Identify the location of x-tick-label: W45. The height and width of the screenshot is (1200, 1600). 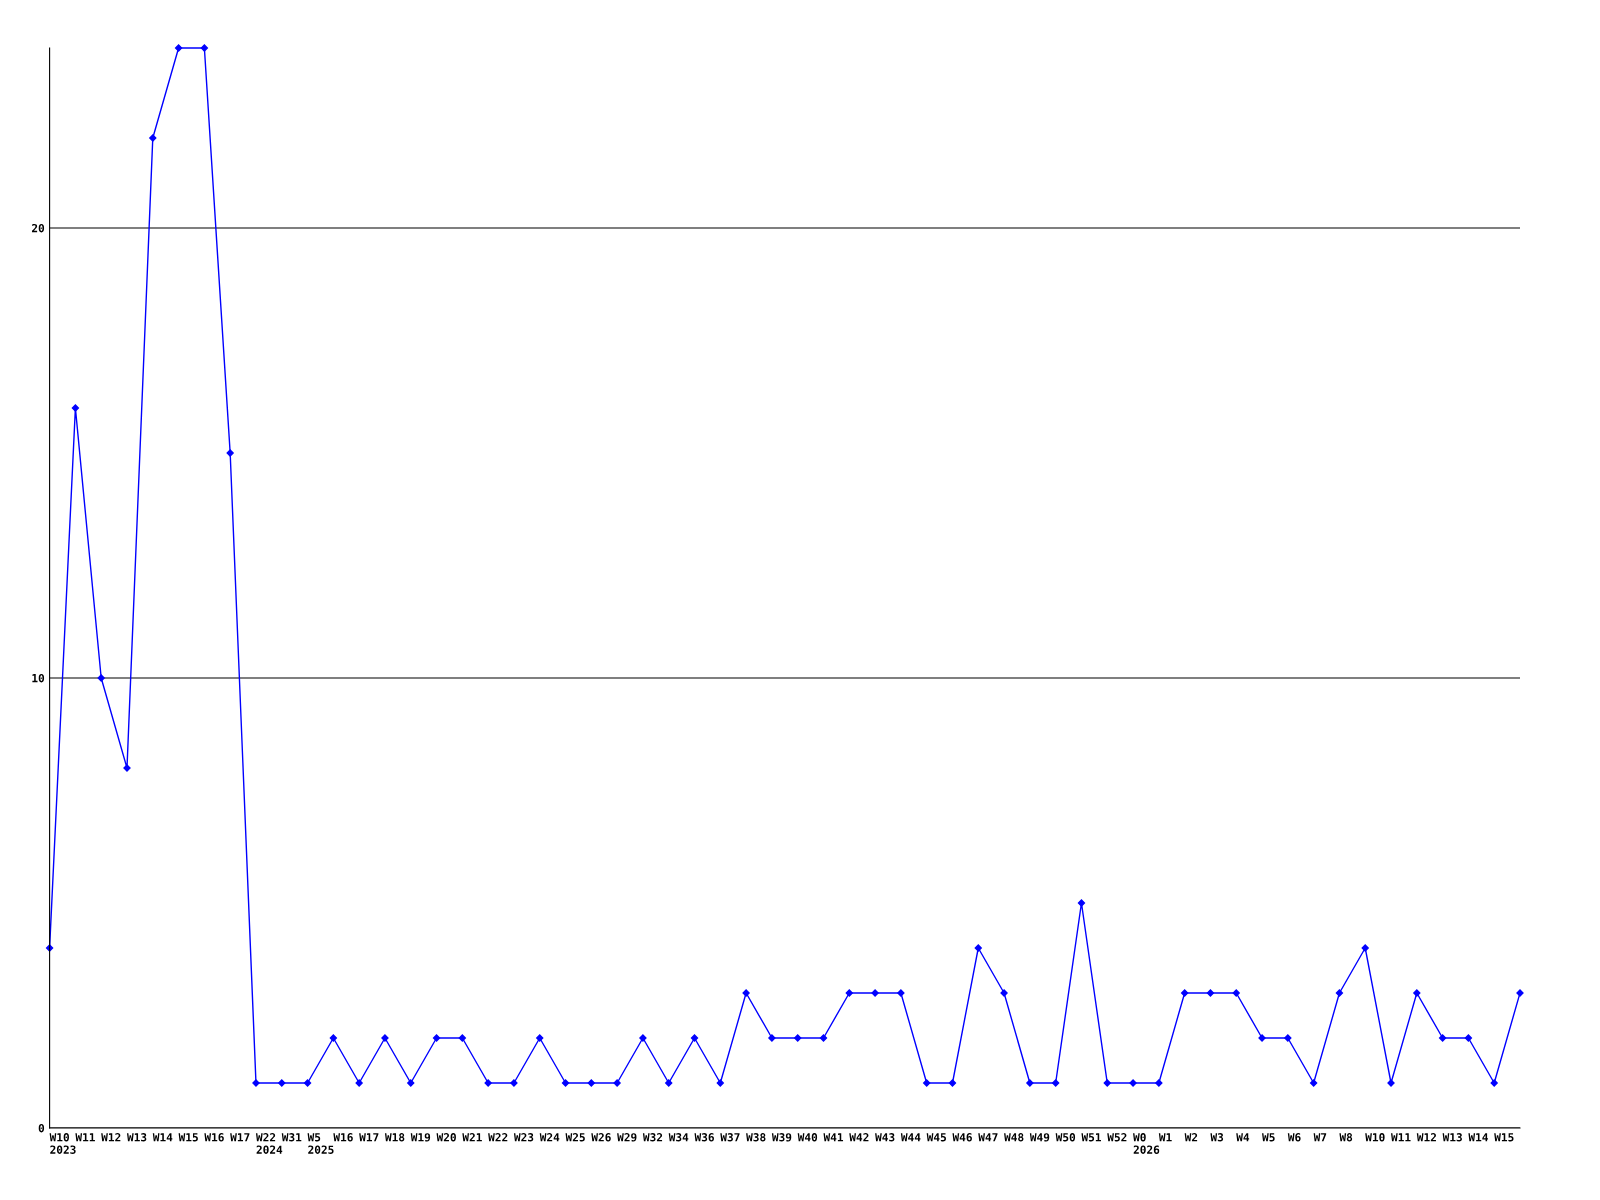
(936, 1137).